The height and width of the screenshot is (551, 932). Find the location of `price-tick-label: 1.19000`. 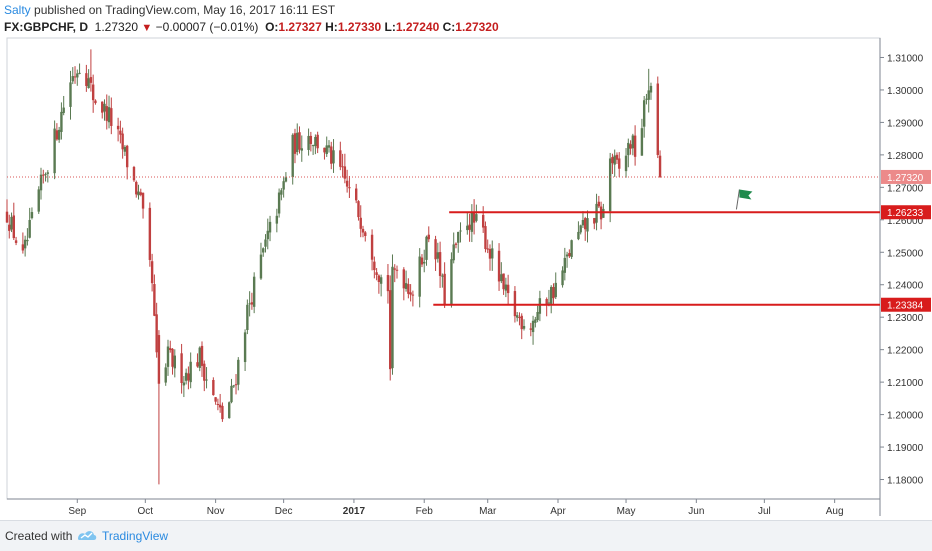

price-tick-label: 1.19000 is located at coordinates (905, 448).